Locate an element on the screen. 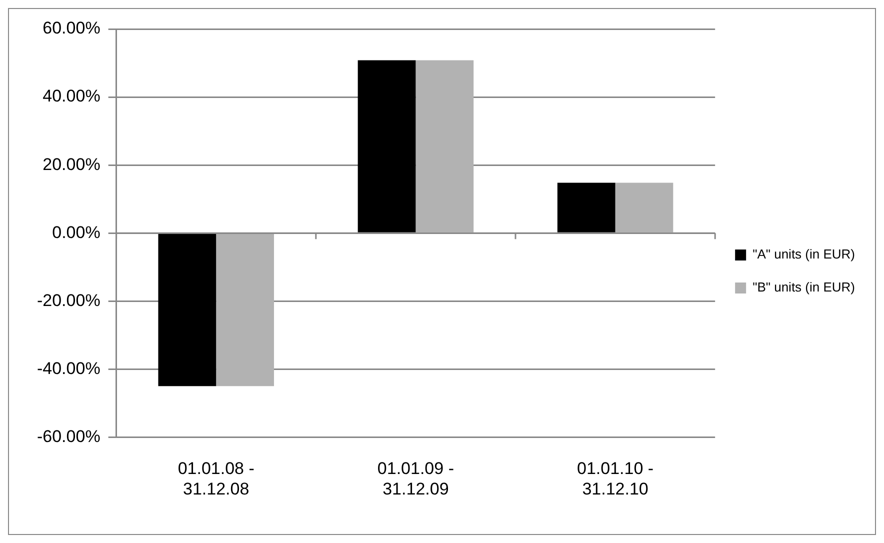 This screenshot has height=543, width=884. y-tick-label: -20.00% is located at coordinates (68, 300).